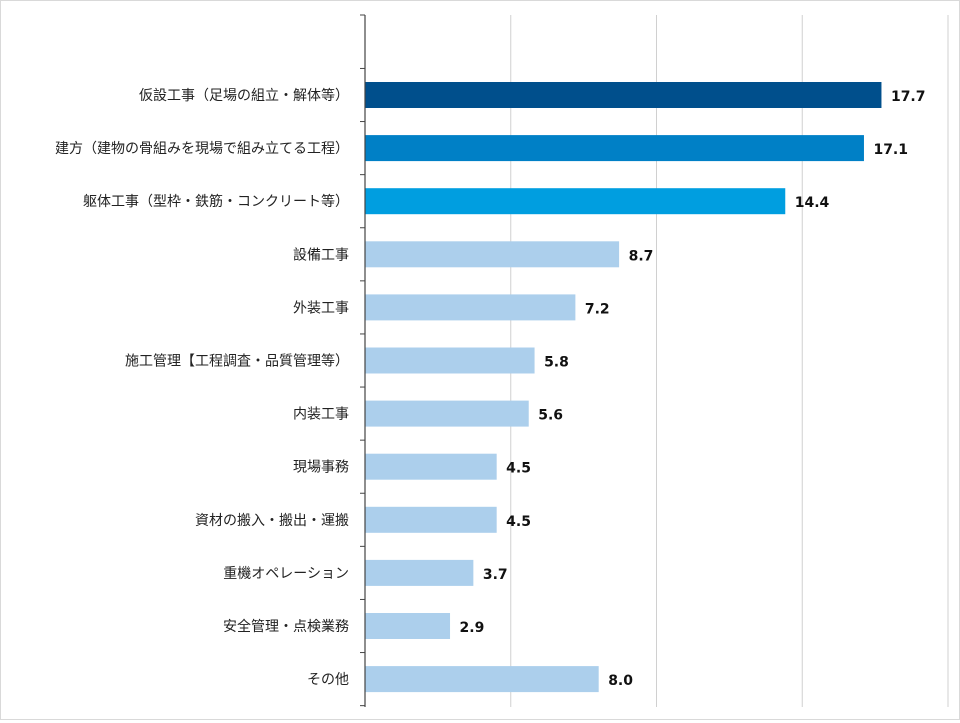  Describe the element at coordinates (286, 574) in the screenshot. I see `category-label: 重機オペレーション` at that location.